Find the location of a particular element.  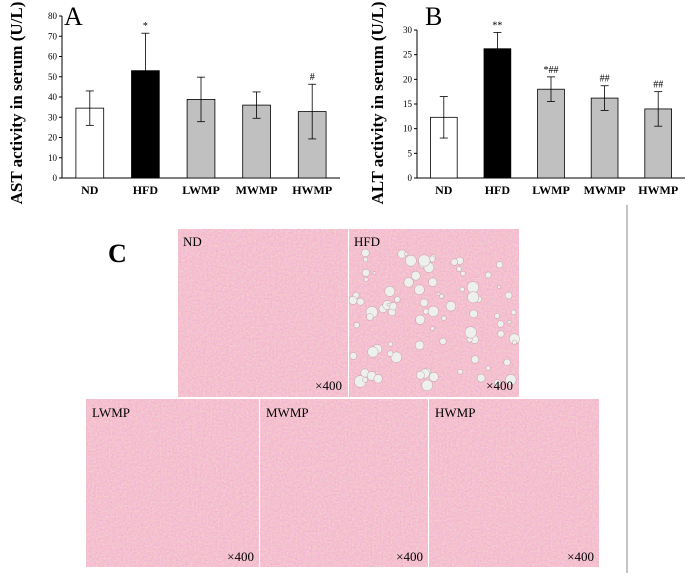

category-label: HFD is located at coordinates (146, 190).